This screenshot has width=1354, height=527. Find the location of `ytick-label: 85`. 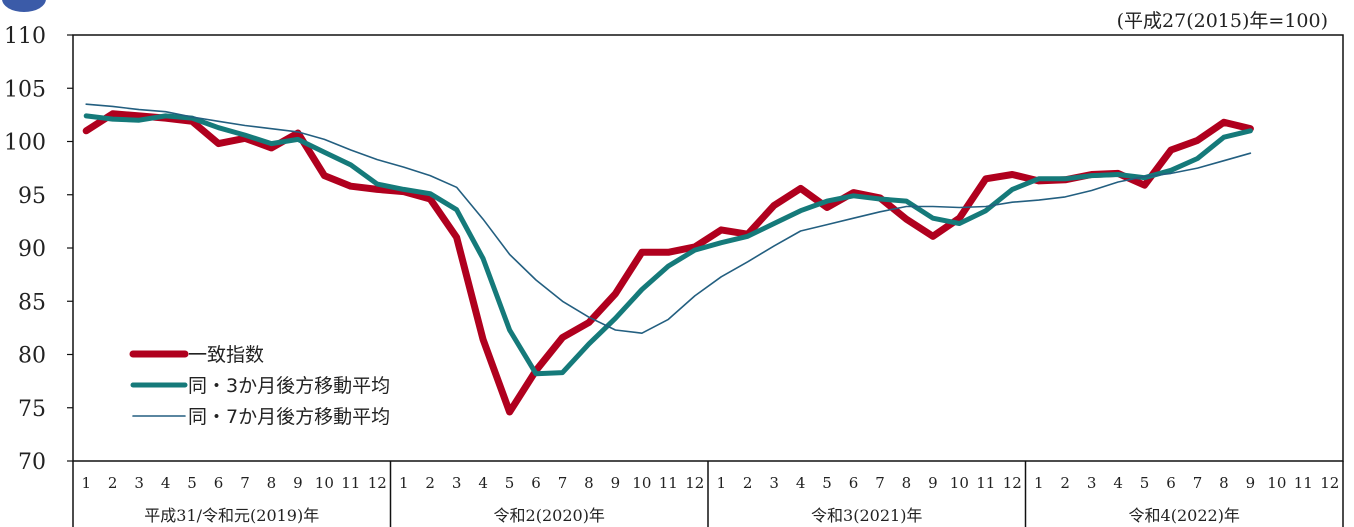

ytick-label: 85 is located at coordinates (32, 302).